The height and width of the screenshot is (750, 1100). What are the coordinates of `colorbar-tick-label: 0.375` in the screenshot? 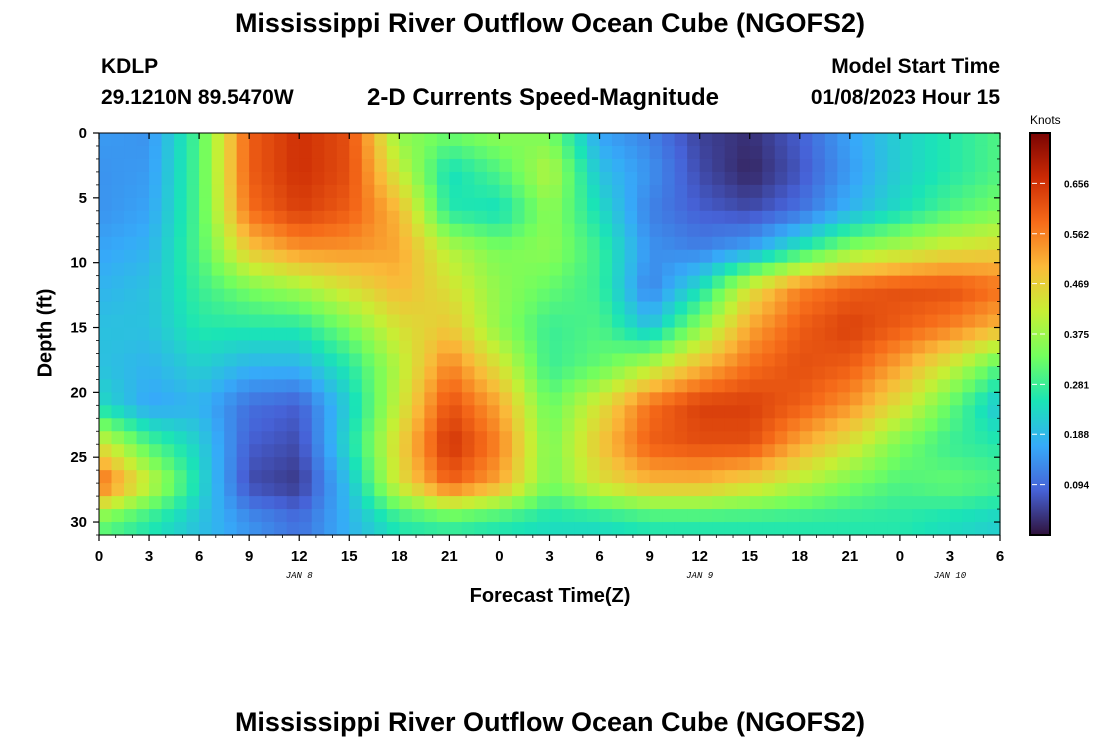 It's located at (1076, 335).